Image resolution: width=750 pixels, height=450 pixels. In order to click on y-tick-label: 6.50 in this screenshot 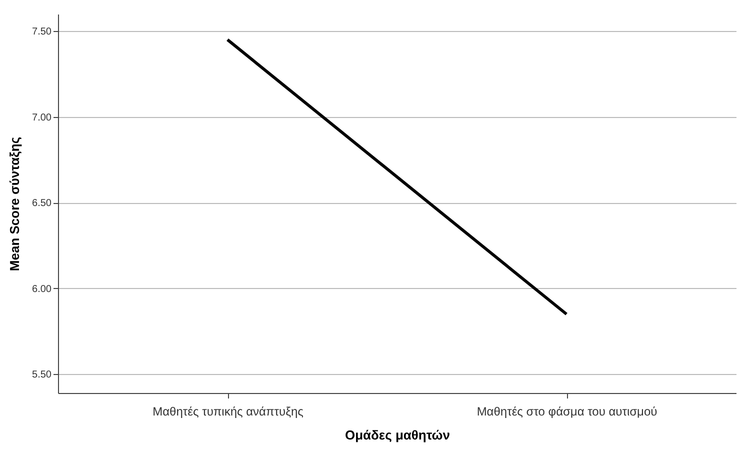, I will do `click(42, 204)`.